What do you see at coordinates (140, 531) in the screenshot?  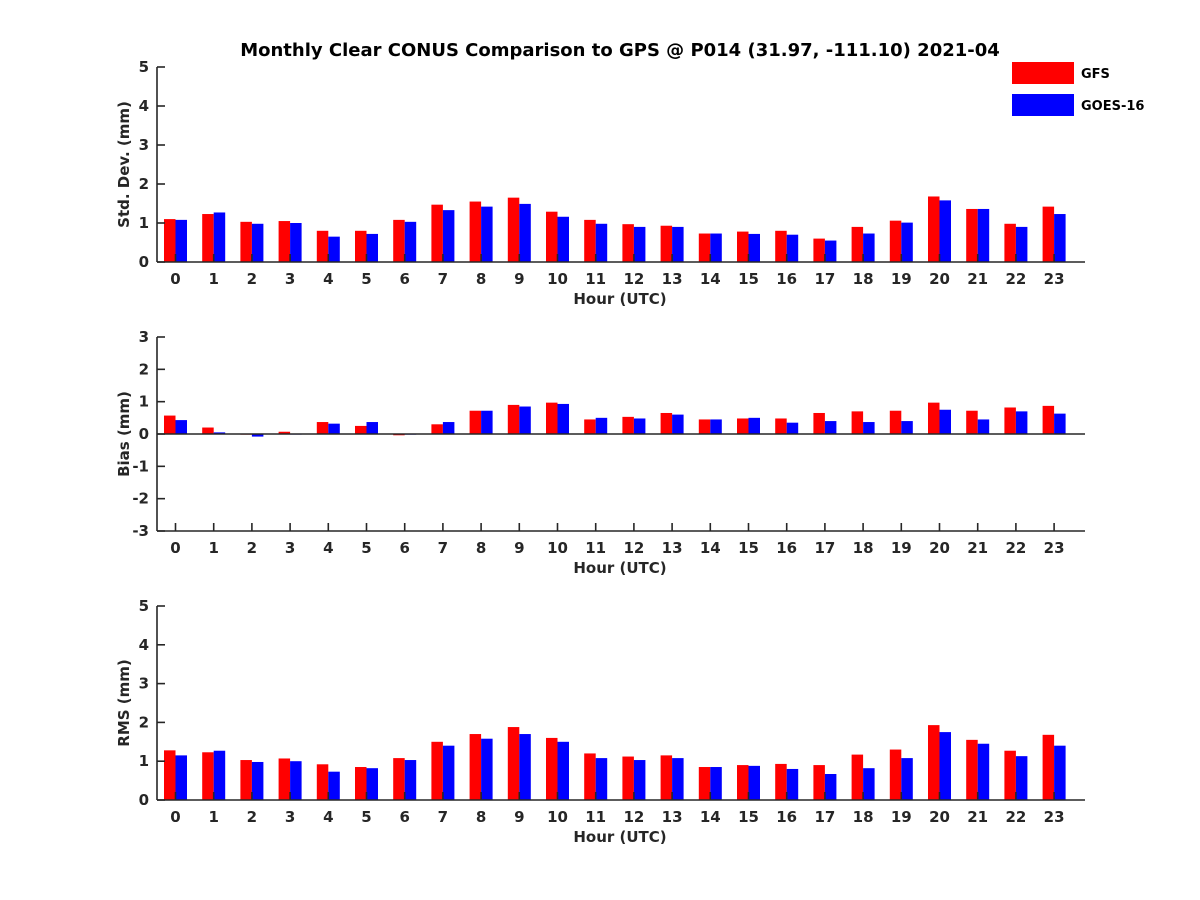 I see `y-tick-label: -3` at bounding box center [140, 531].